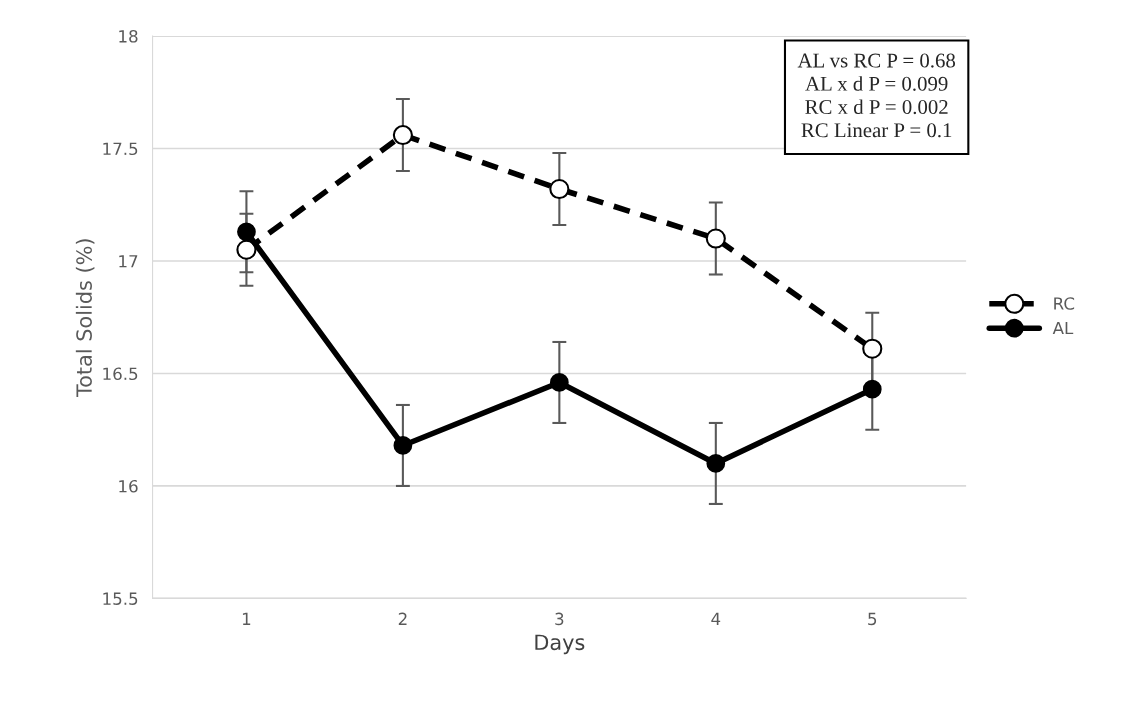 The height and width of the screenshot is (721, 1130). Describe the element at coordinates (1064, 303) in the screenshot. I see `legend-label: RC` at that location.